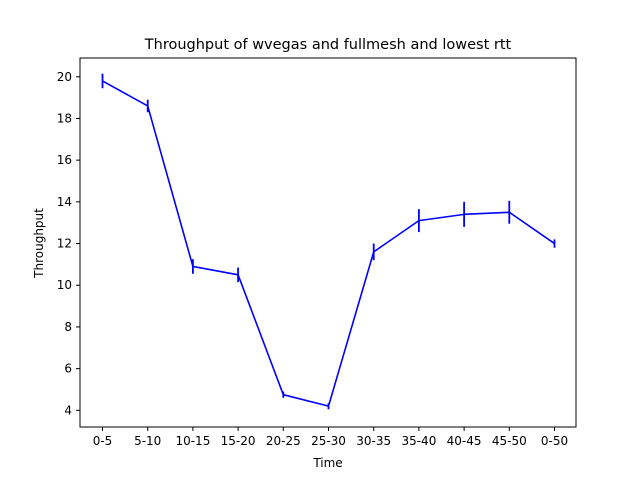  What do you see at coordinates (64, 77) in the screenshot?
I see `y-tick-label: 20` at bounding box center [64, 77].